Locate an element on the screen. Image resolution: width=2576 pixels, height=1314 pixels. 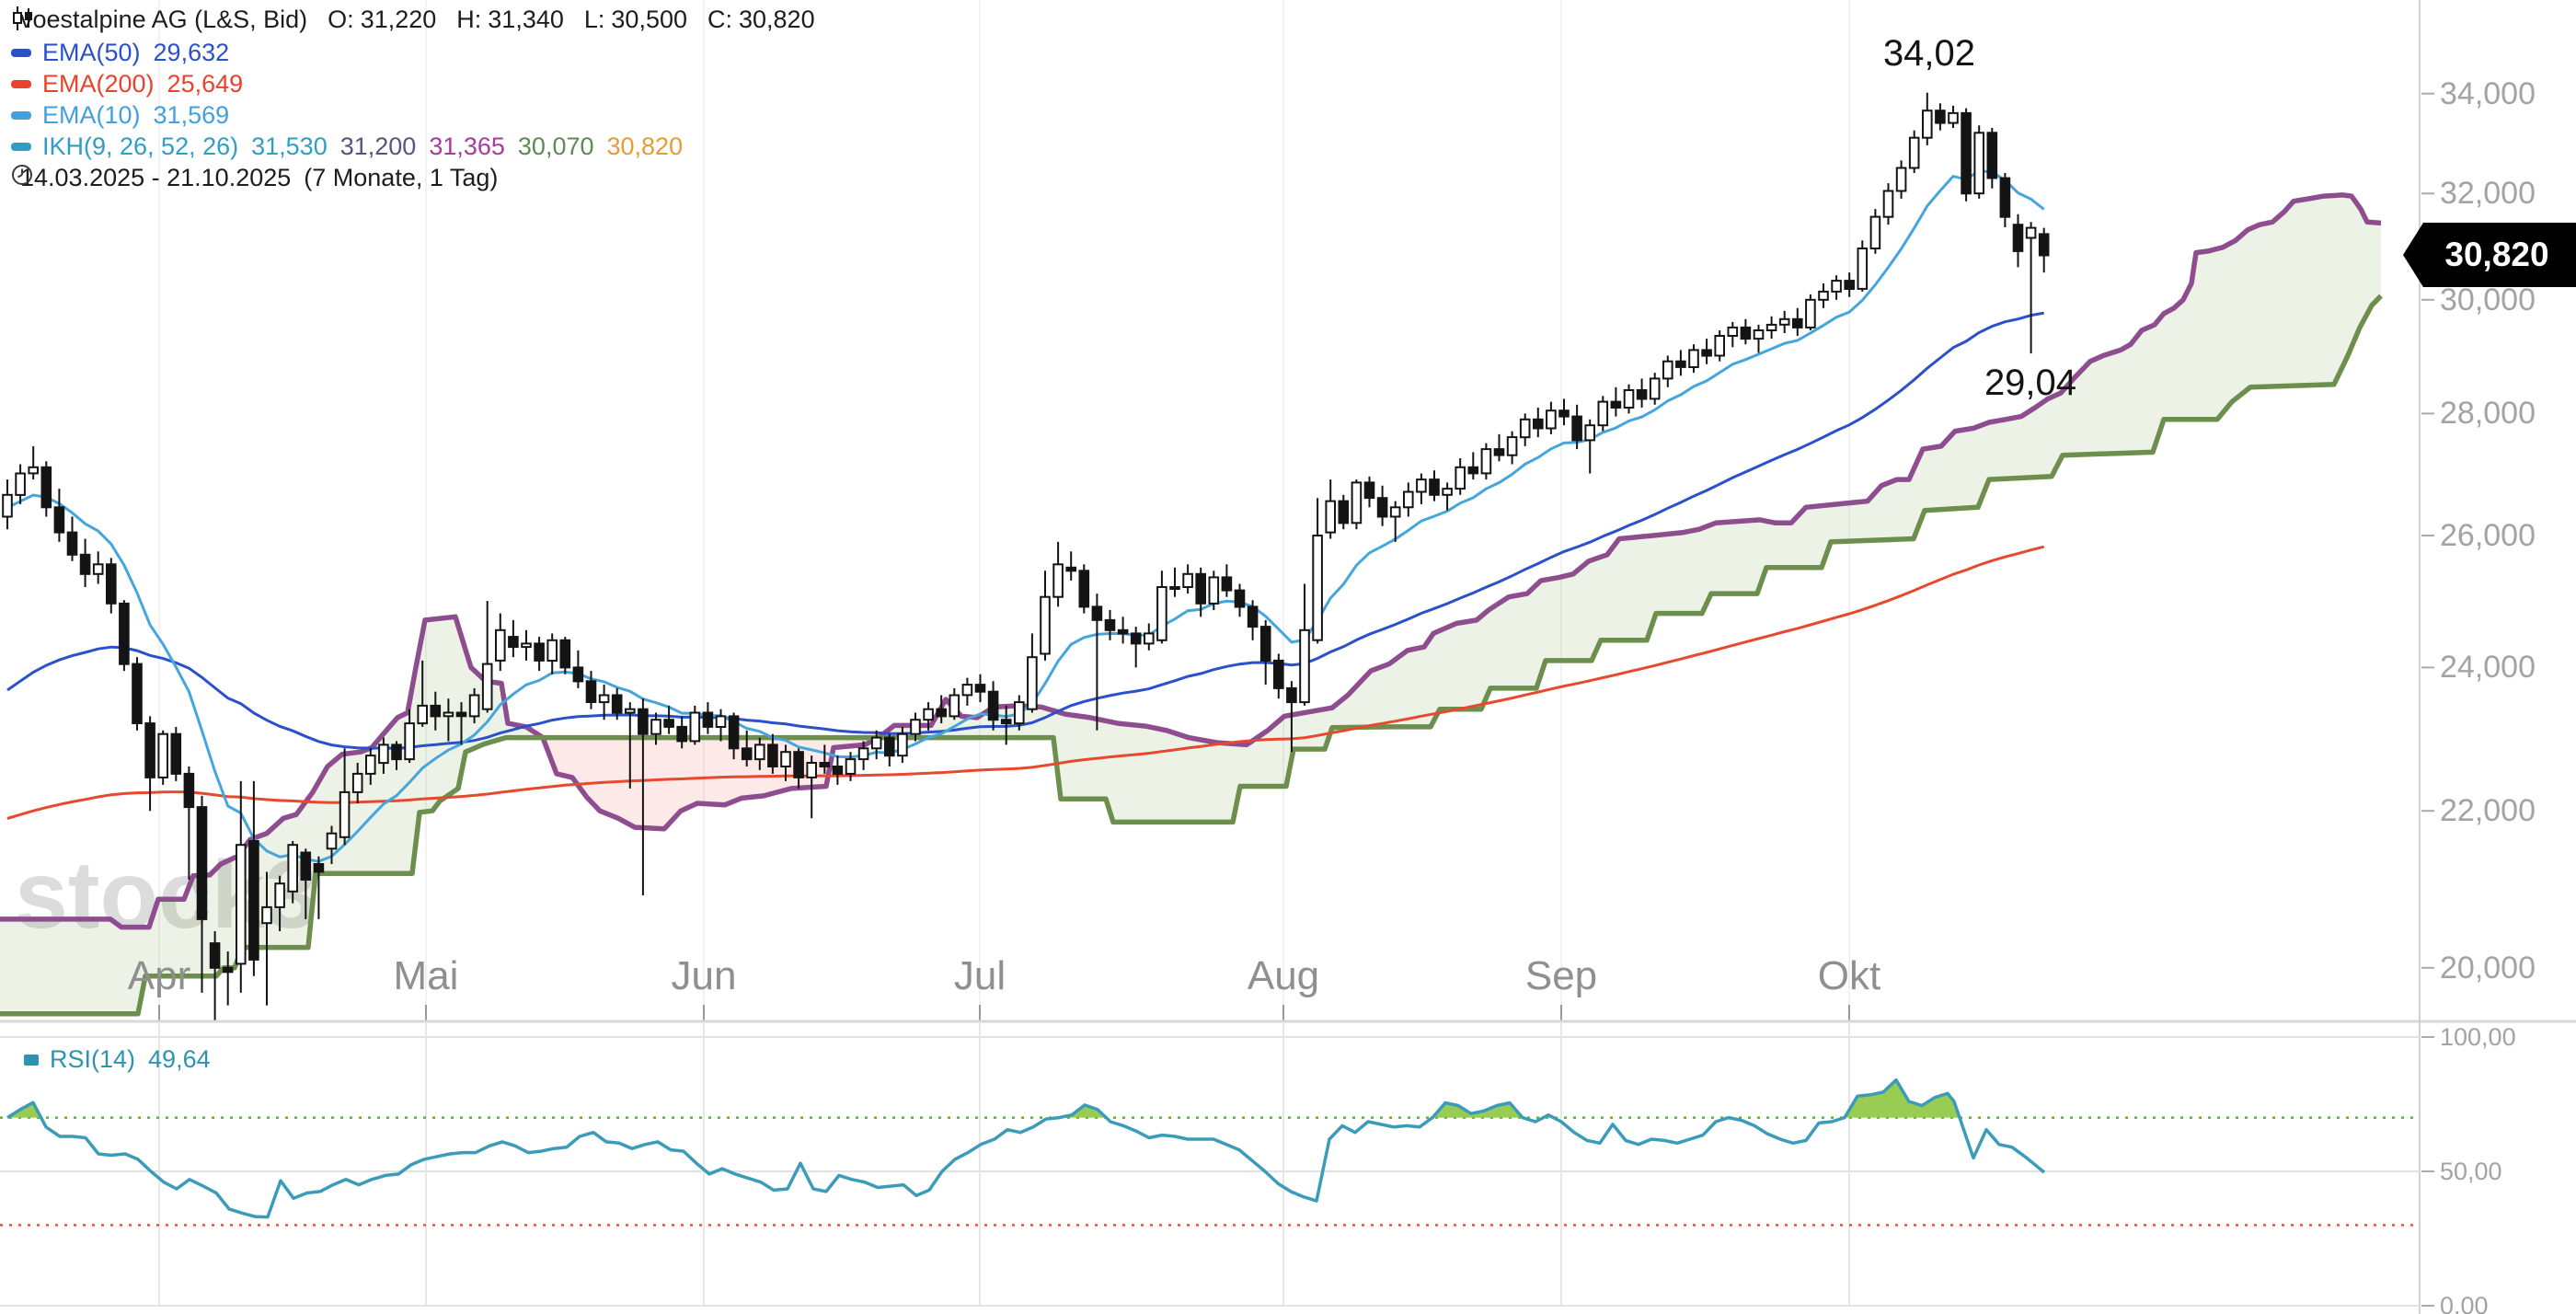
price-axis-label: 32,000 is located at coordinates (2488, 194).